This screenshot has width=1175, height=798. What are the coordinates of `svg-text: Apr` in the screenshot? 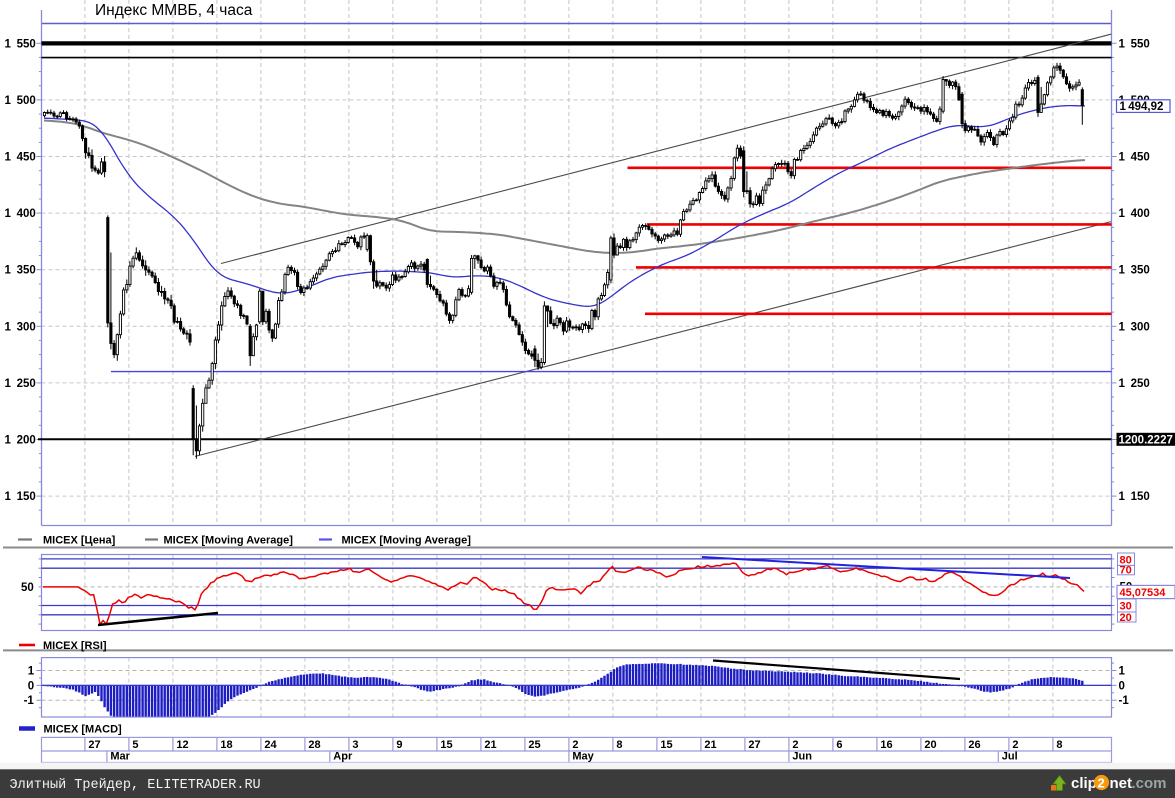 It's located at (343, 757).